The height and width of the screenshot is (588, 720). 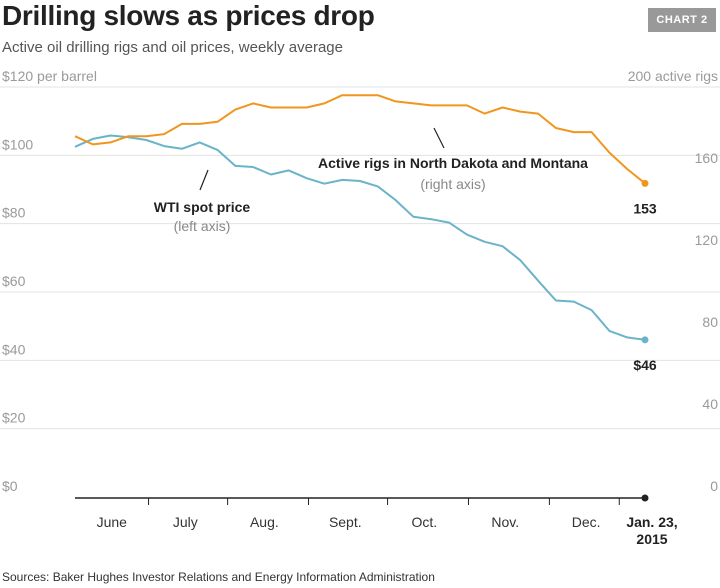 I want to click on rig-annotation-leader, so click(x=439, y=138).